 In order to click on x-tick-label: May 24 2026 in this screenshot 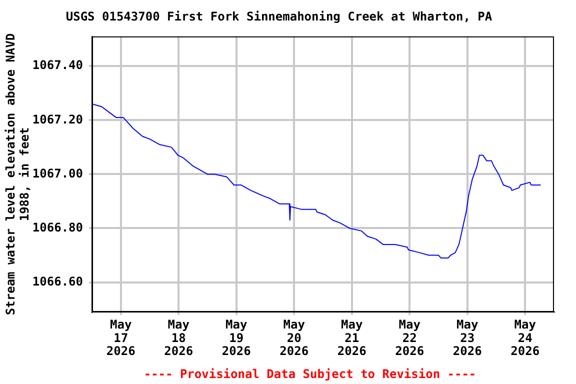, I will do `click(525, 338)`.